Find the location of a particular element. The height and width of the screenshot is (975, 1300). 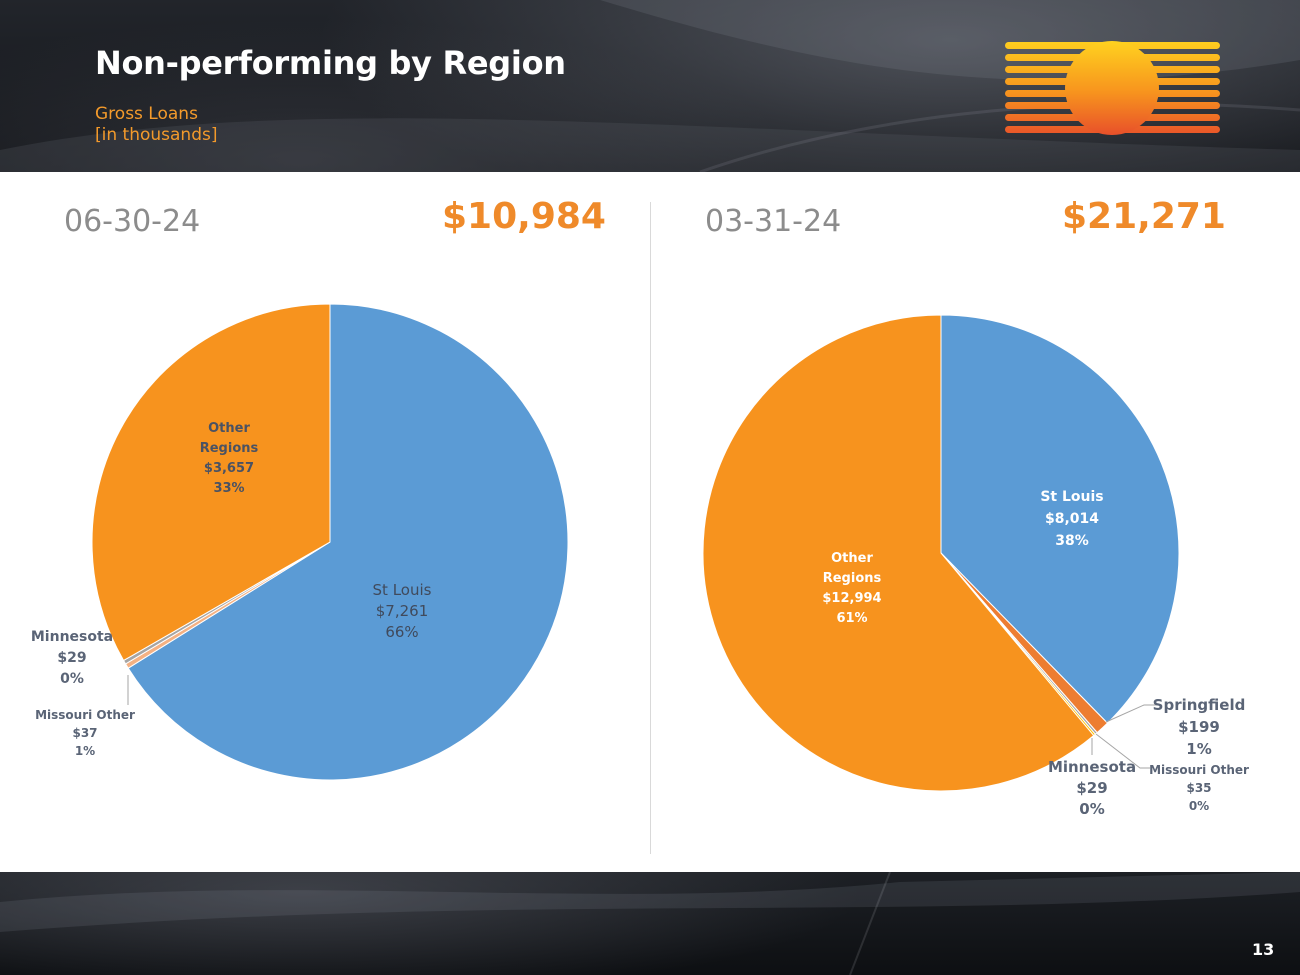

pie1-label-other-regions: Other Regions $12,994 61% is located at coordinates (851, 588).